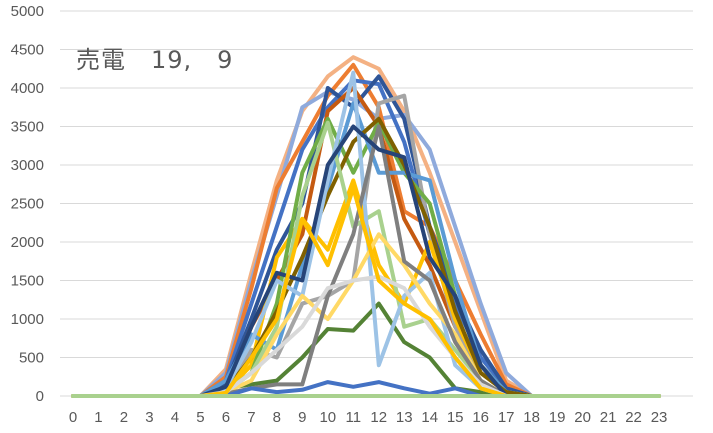 This screenshot has width=713, height=433. What do you see at coordinates (175, 417) in the screenshot?
I see `x-tick-label: 4` at bounding box center [175, 417].